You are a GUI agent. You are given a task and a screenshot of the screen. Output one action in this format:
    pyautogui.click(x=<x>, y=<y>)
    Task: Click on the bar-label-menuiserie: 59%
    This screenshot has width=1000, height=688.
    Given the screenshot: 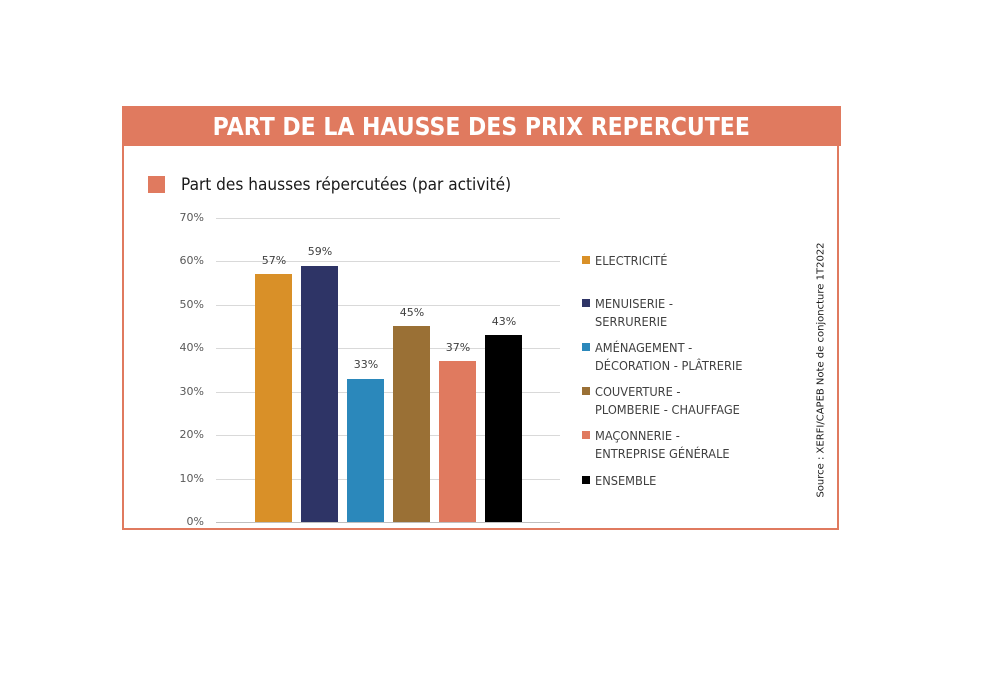 What is the action you would take?
    pyautogui.click(x=320, y=251)
    